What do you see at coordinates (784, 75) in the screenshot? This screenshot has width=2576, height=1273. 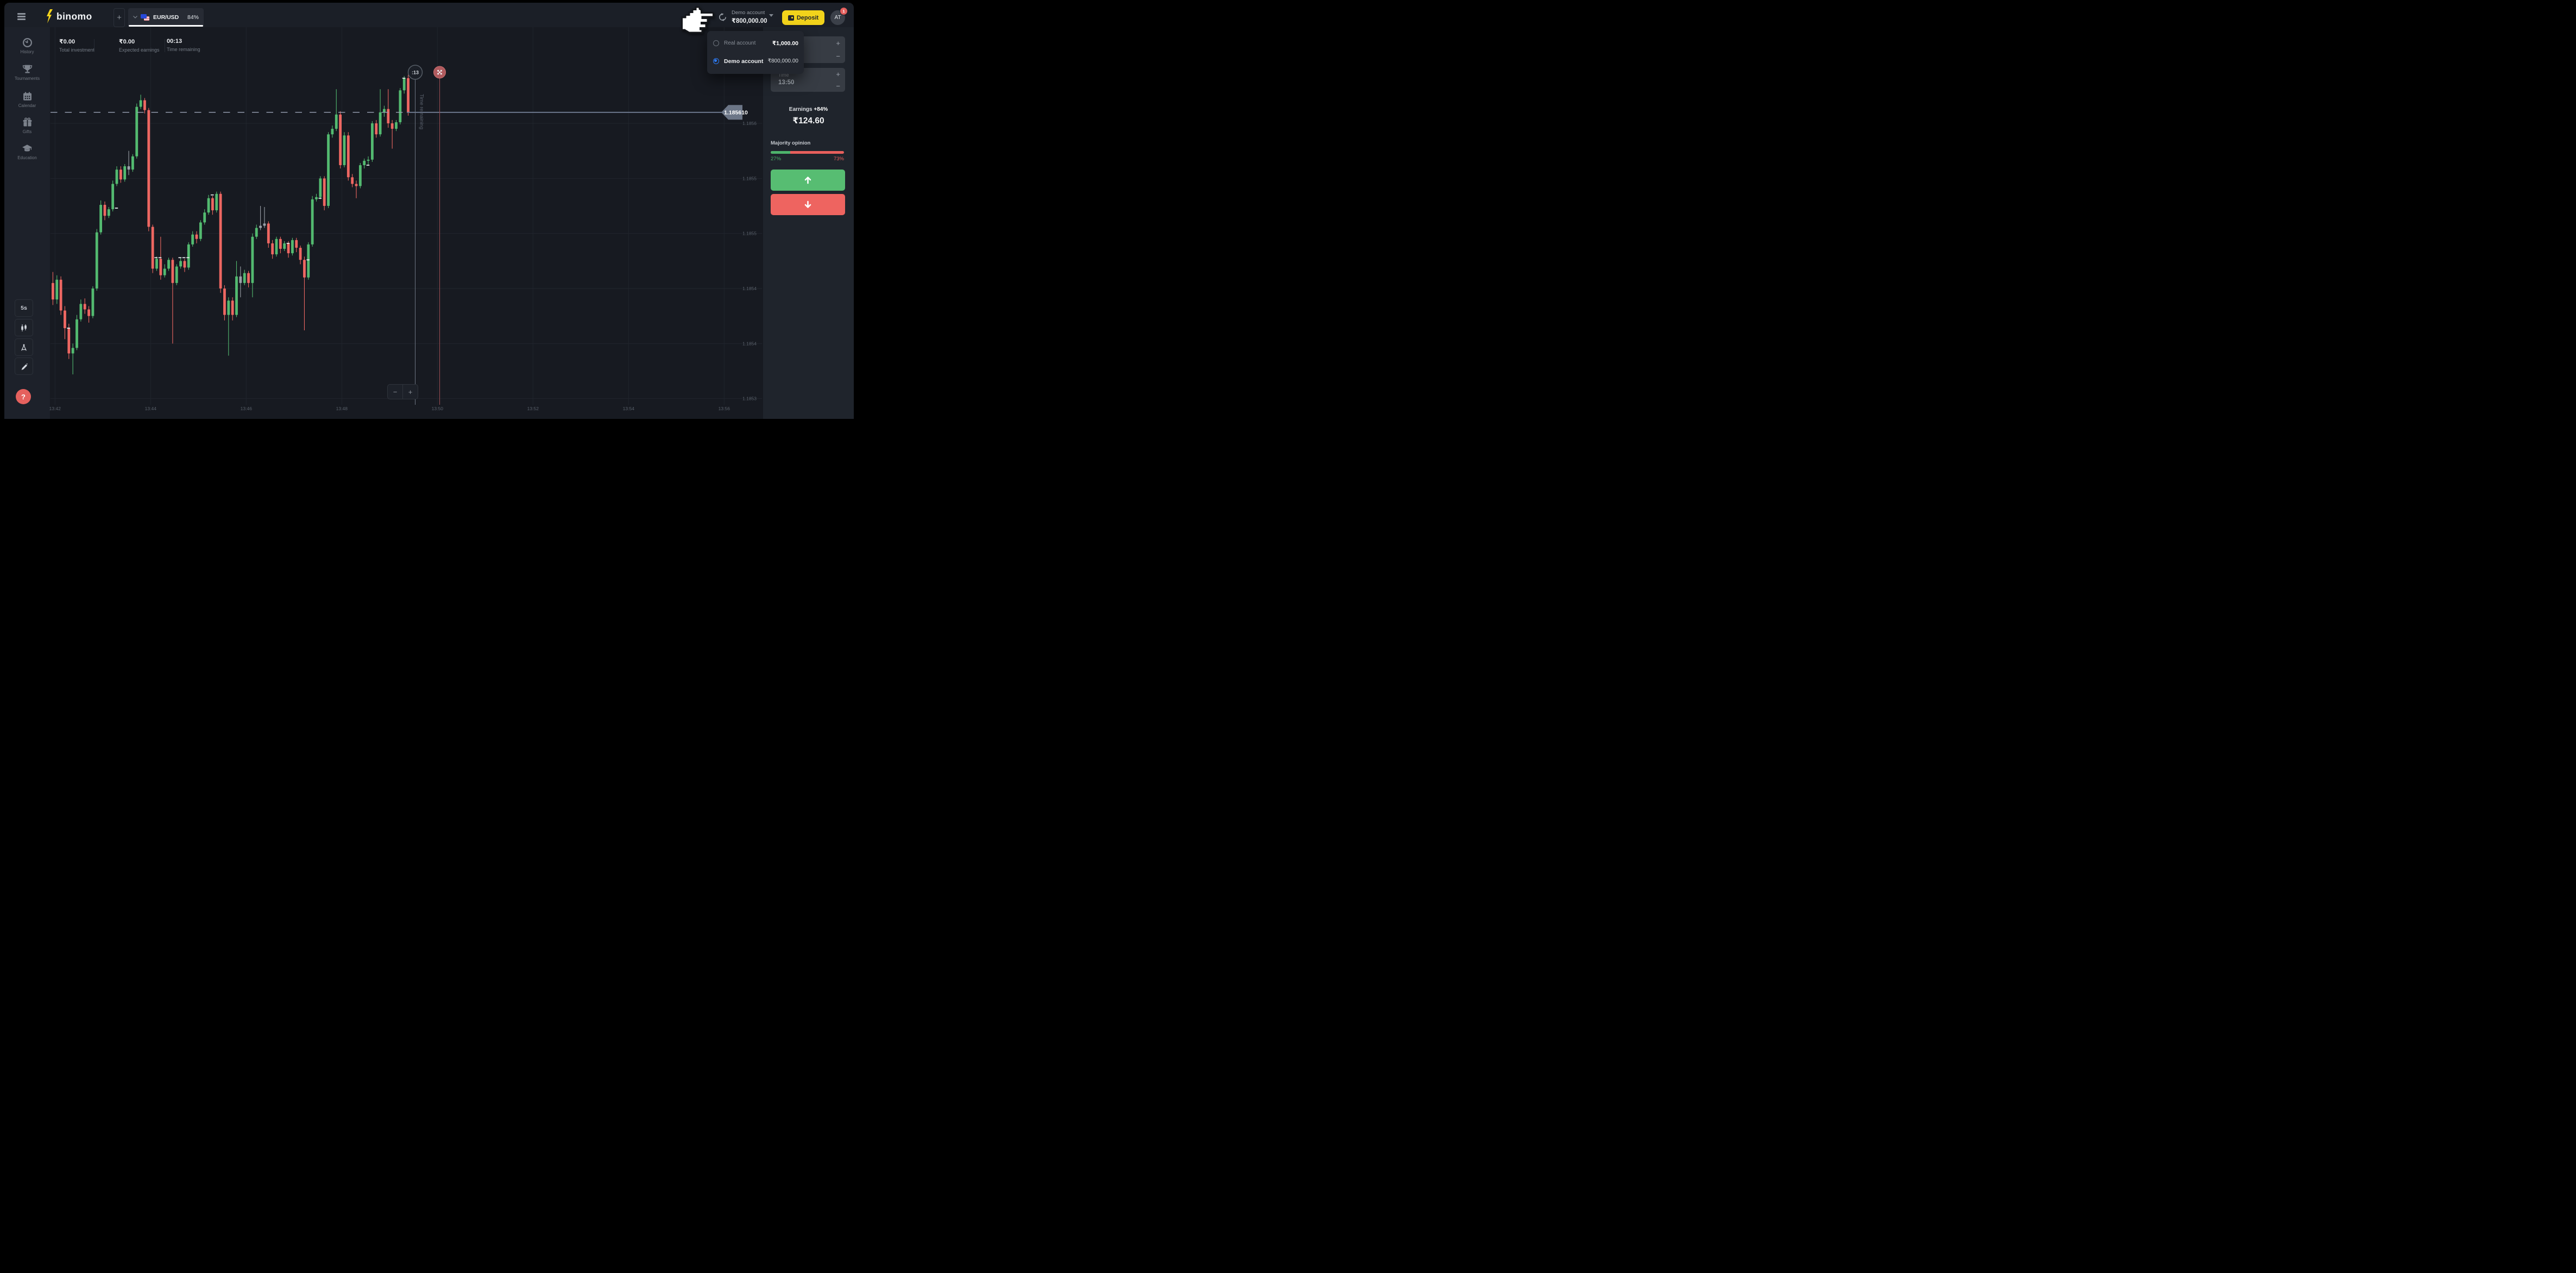 I see `time-field-label: Time` at bounding box center [784, 75].